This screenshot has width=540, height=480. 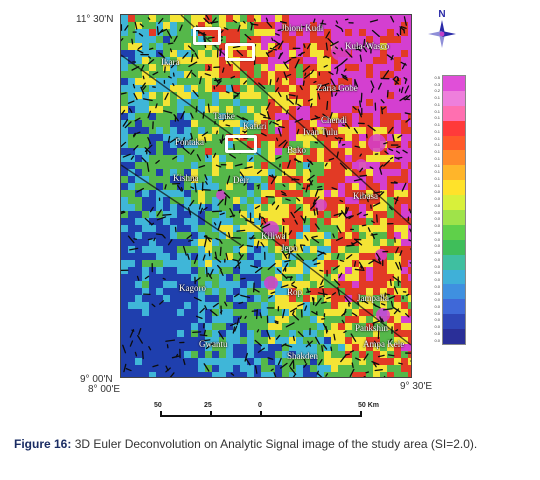 What do you see at coordinates (437, 84) in the screenshot?
I see `legend-value: 0.3` at bounding box center [437, 84].